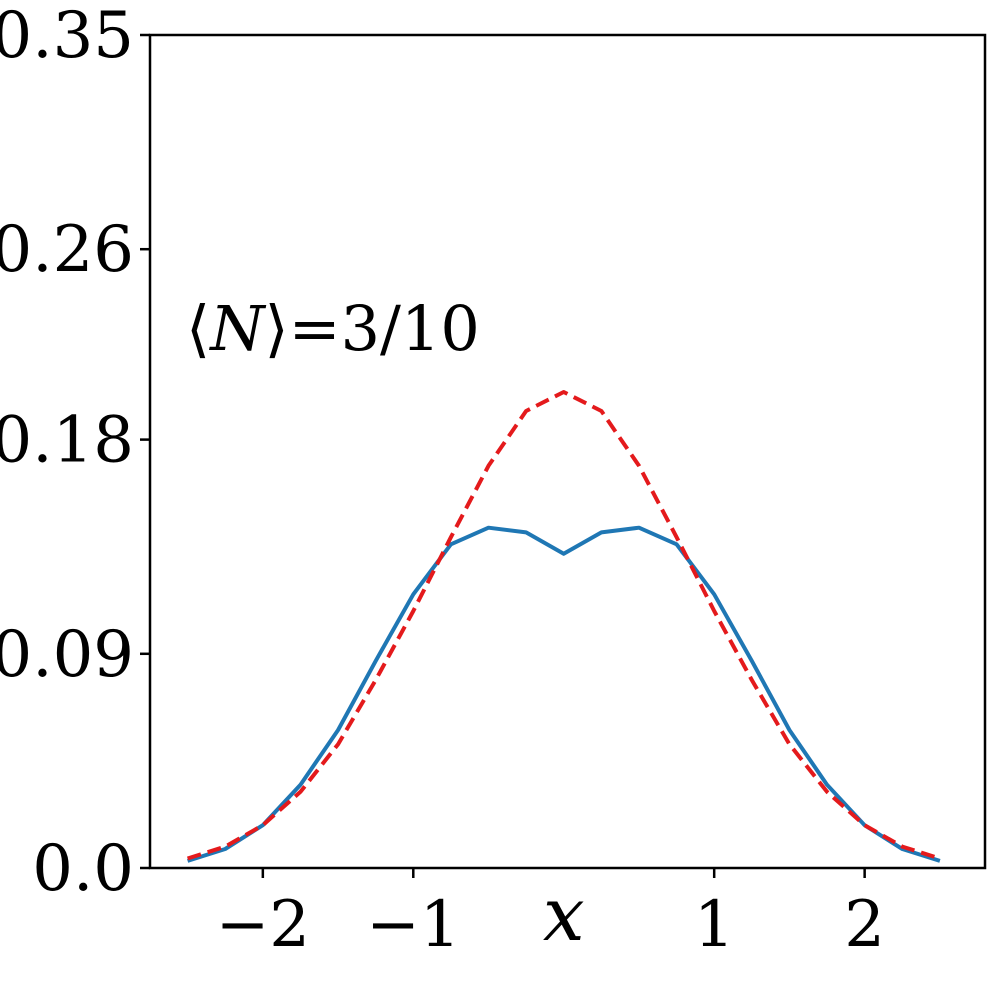 The height and width of the screenshot is (1000, 1000). What do you see at coordinates (198, 328) in the screenshot?
I see `annotation-open-bracket: ⟨` at bounding box center [198, 328].